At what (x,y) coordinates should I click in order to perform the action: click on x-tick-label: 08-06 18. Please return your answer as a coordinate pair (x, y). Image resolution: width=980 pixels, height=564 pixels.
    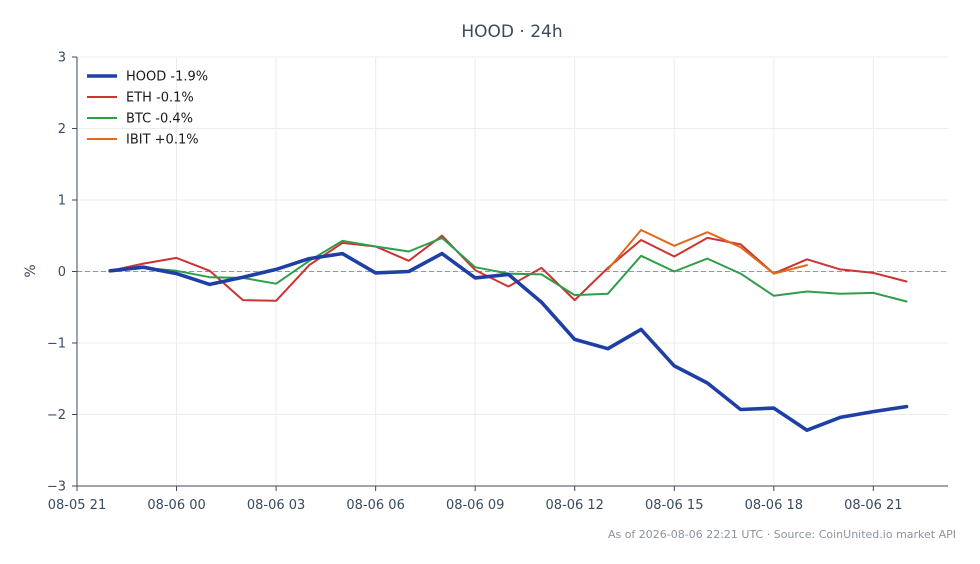
    Looking at the image, I should click on (774, 505).